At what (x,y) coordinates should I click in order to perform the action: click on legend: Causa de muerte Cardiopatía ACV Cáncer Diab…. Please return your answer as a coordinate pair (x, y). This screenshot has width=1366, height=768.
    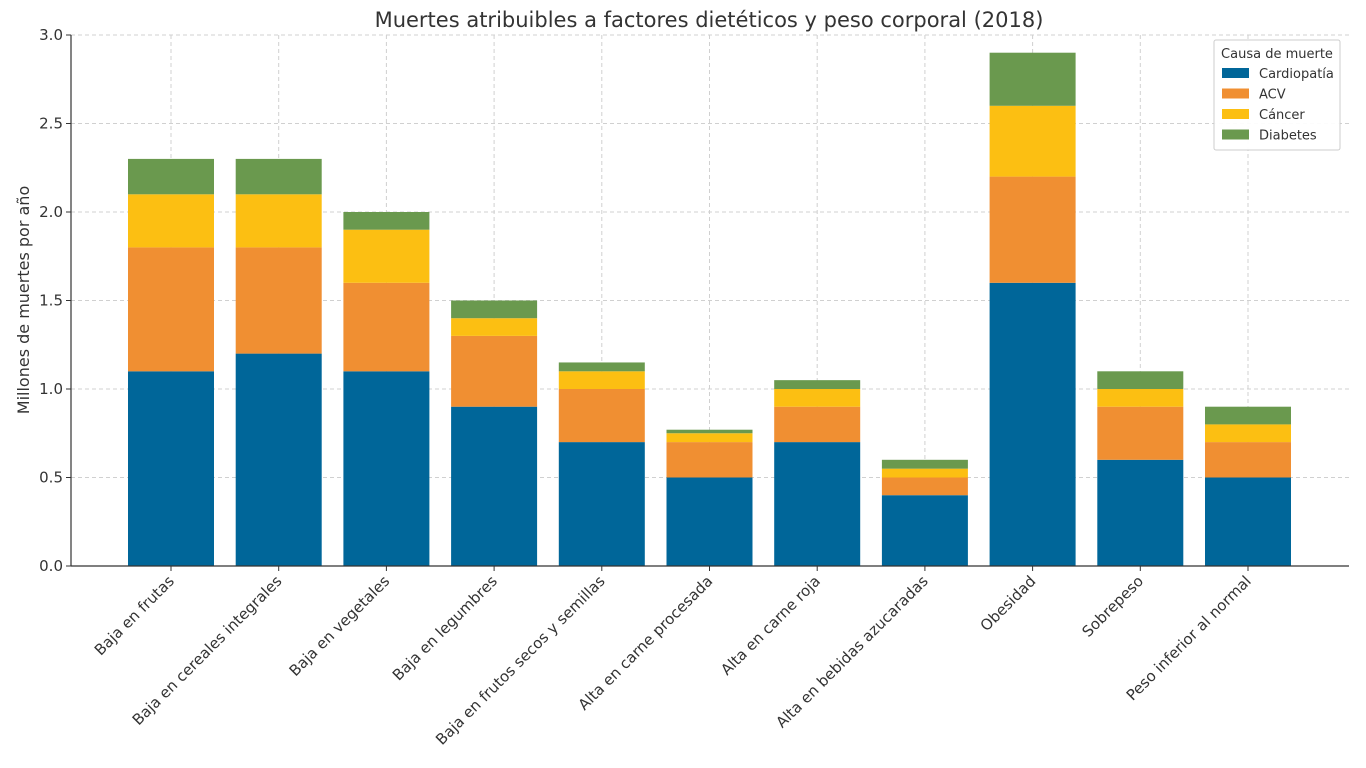
    Looking at the image, I should click on (1277, 95).